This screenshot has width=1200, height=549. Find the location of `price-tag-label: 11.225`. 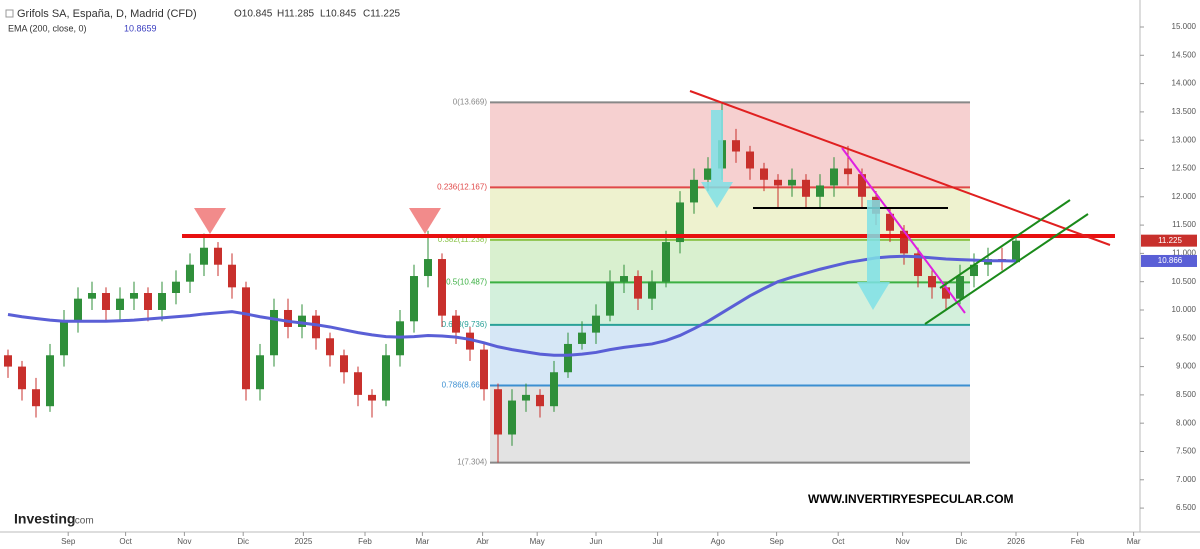

price-tag-label: 11.225 is located at coordinates (1170, 240).